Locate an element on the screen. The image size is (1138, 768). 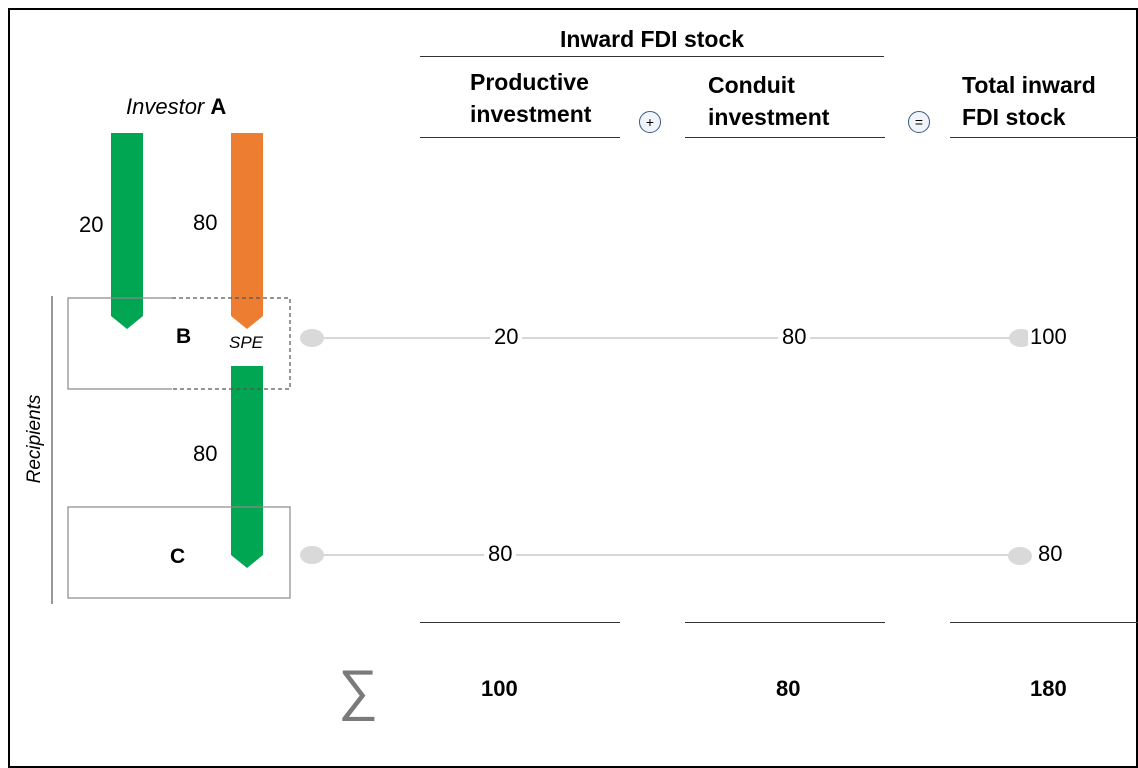
investor-letter: A is located at coordinates (218, 106).